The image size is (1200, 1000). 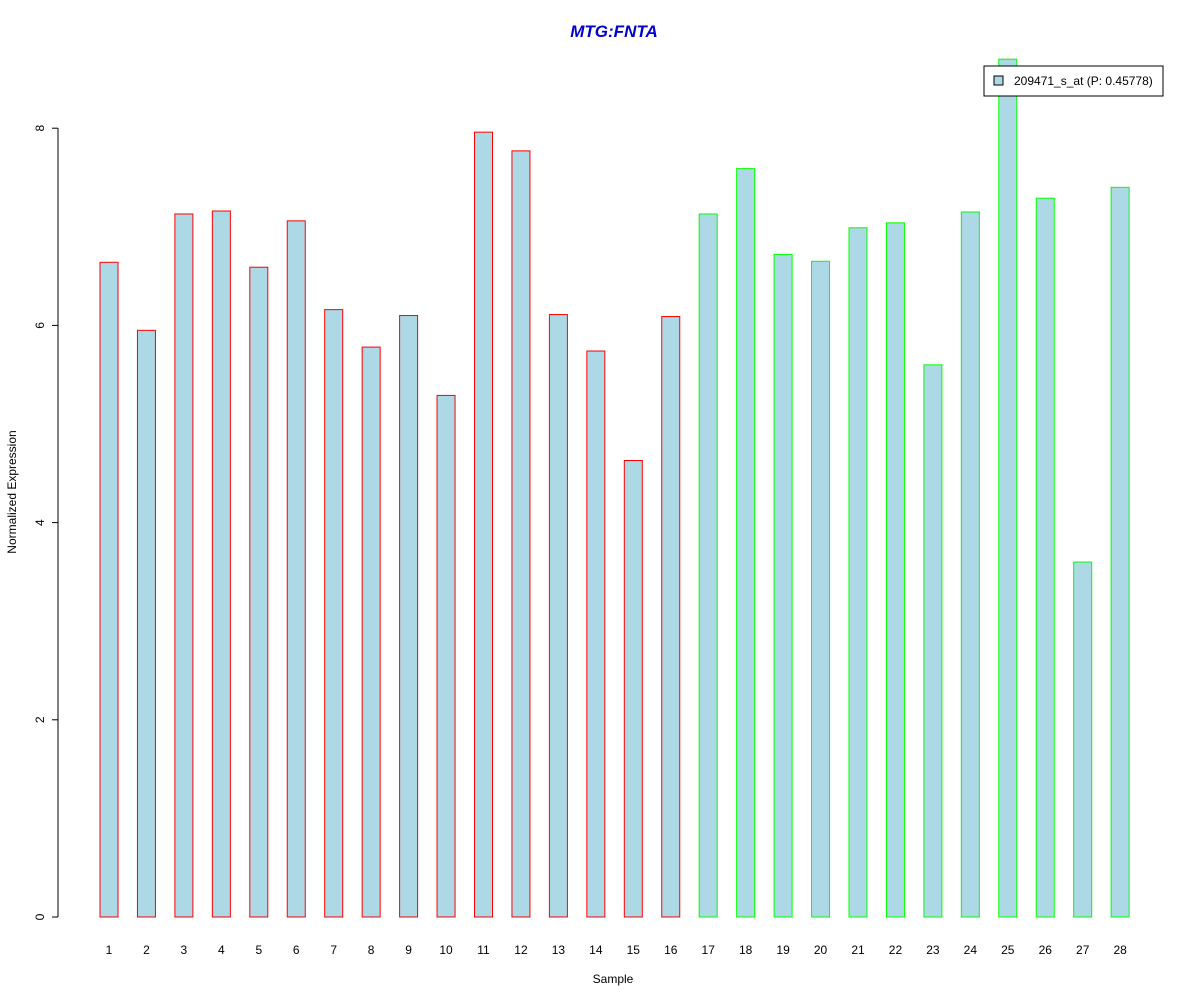 I want to click on x-tick-label: 15, so click(x=634, y=950).